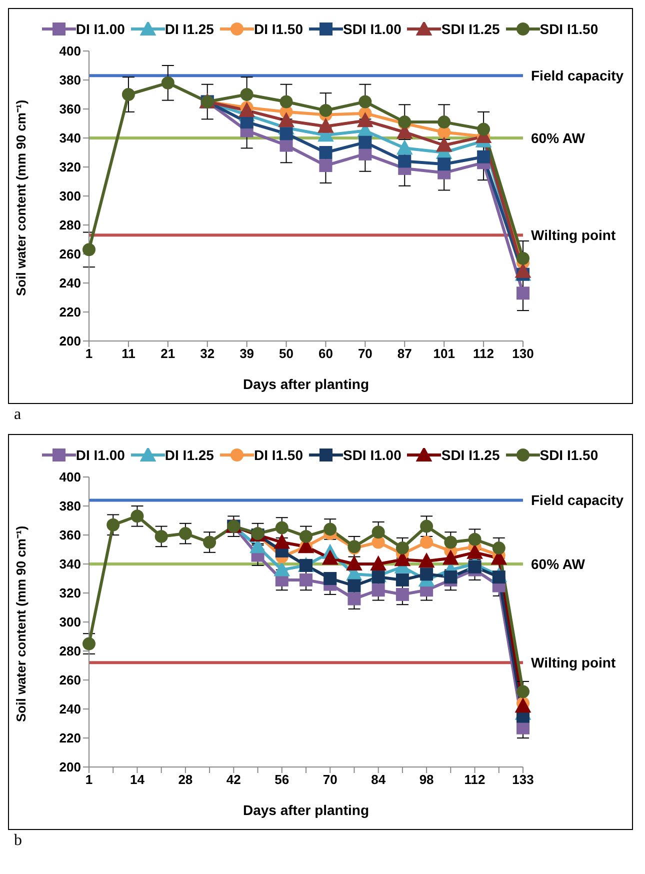  What do you see at coordinates (233, 780) in the screenshot?
I see `x-tick-label: 42` at bounding box center [233, 780].